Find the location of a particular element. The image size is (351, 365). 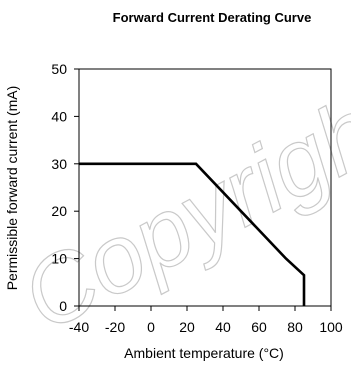

y-tick-label: 0 is located at coordinates (63, 306).